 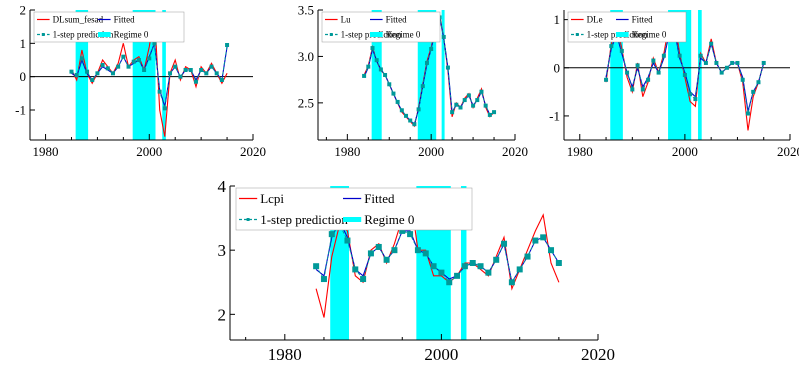 I want to click on legend-label-actual: DLe, so click(x=595, y=20).